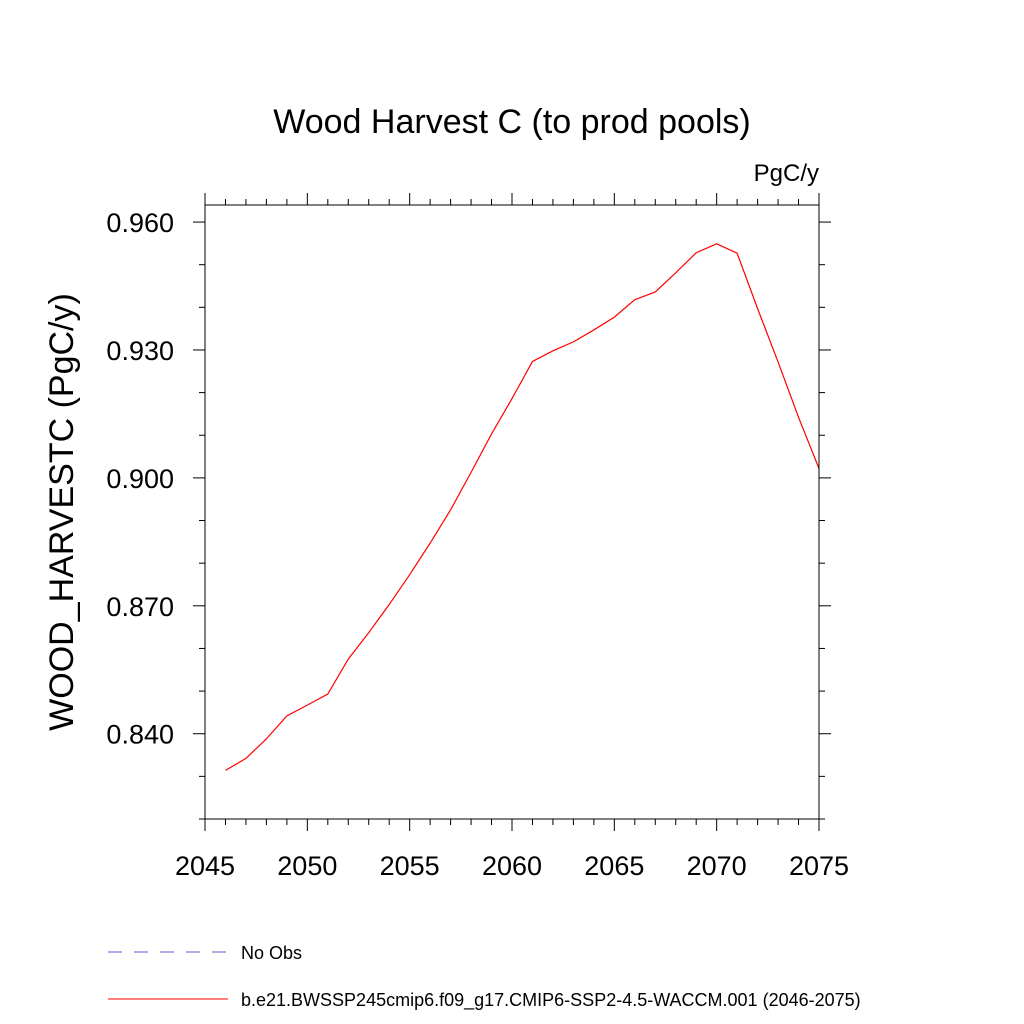 This screenshot has height=1024, width=1024. Describe the element at coordinates (786, 173) in the screenshot. I see `units-label: PgC/y` at that location.